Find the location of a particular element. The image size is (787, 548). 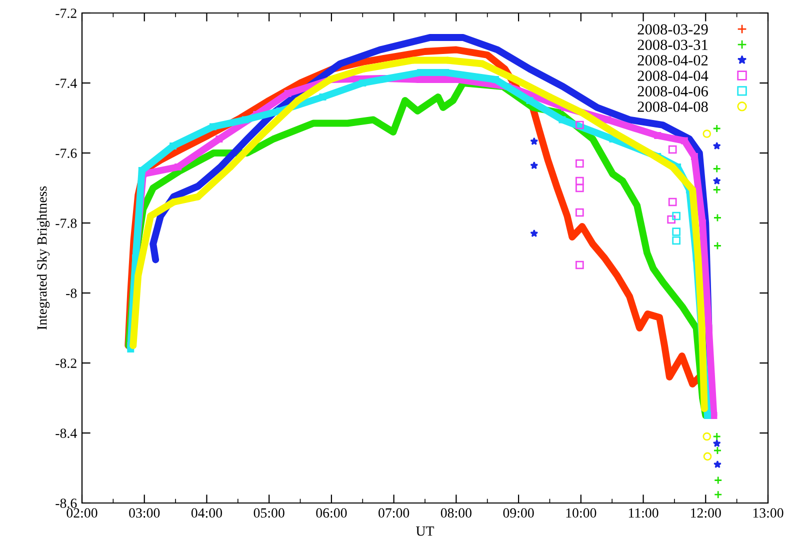

legend-label: 2008-04-08 is located at coordinates (673, 107).